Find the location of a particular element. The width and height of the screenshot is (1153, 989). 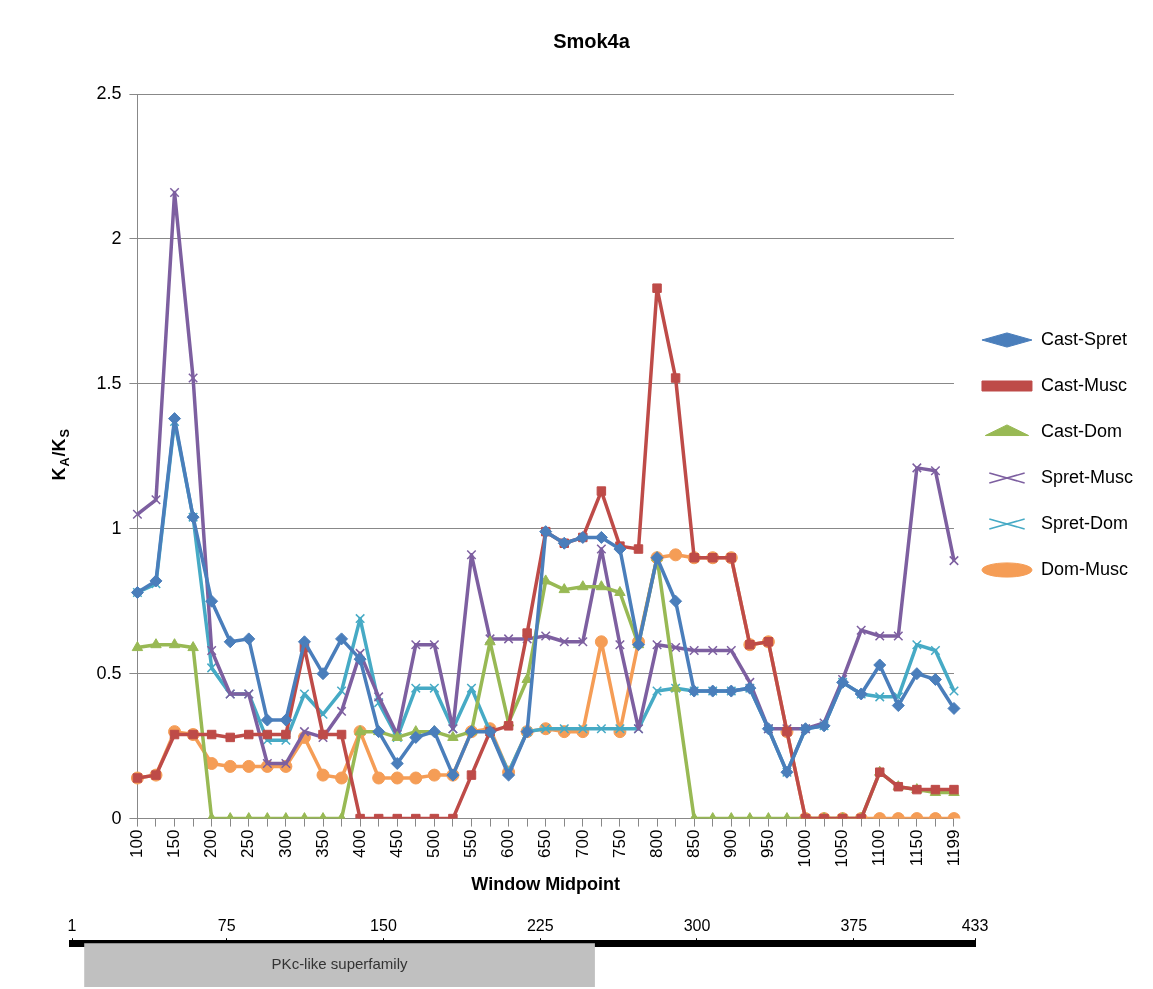

x-tick-label: 100 is located at coordinates (137, 843).